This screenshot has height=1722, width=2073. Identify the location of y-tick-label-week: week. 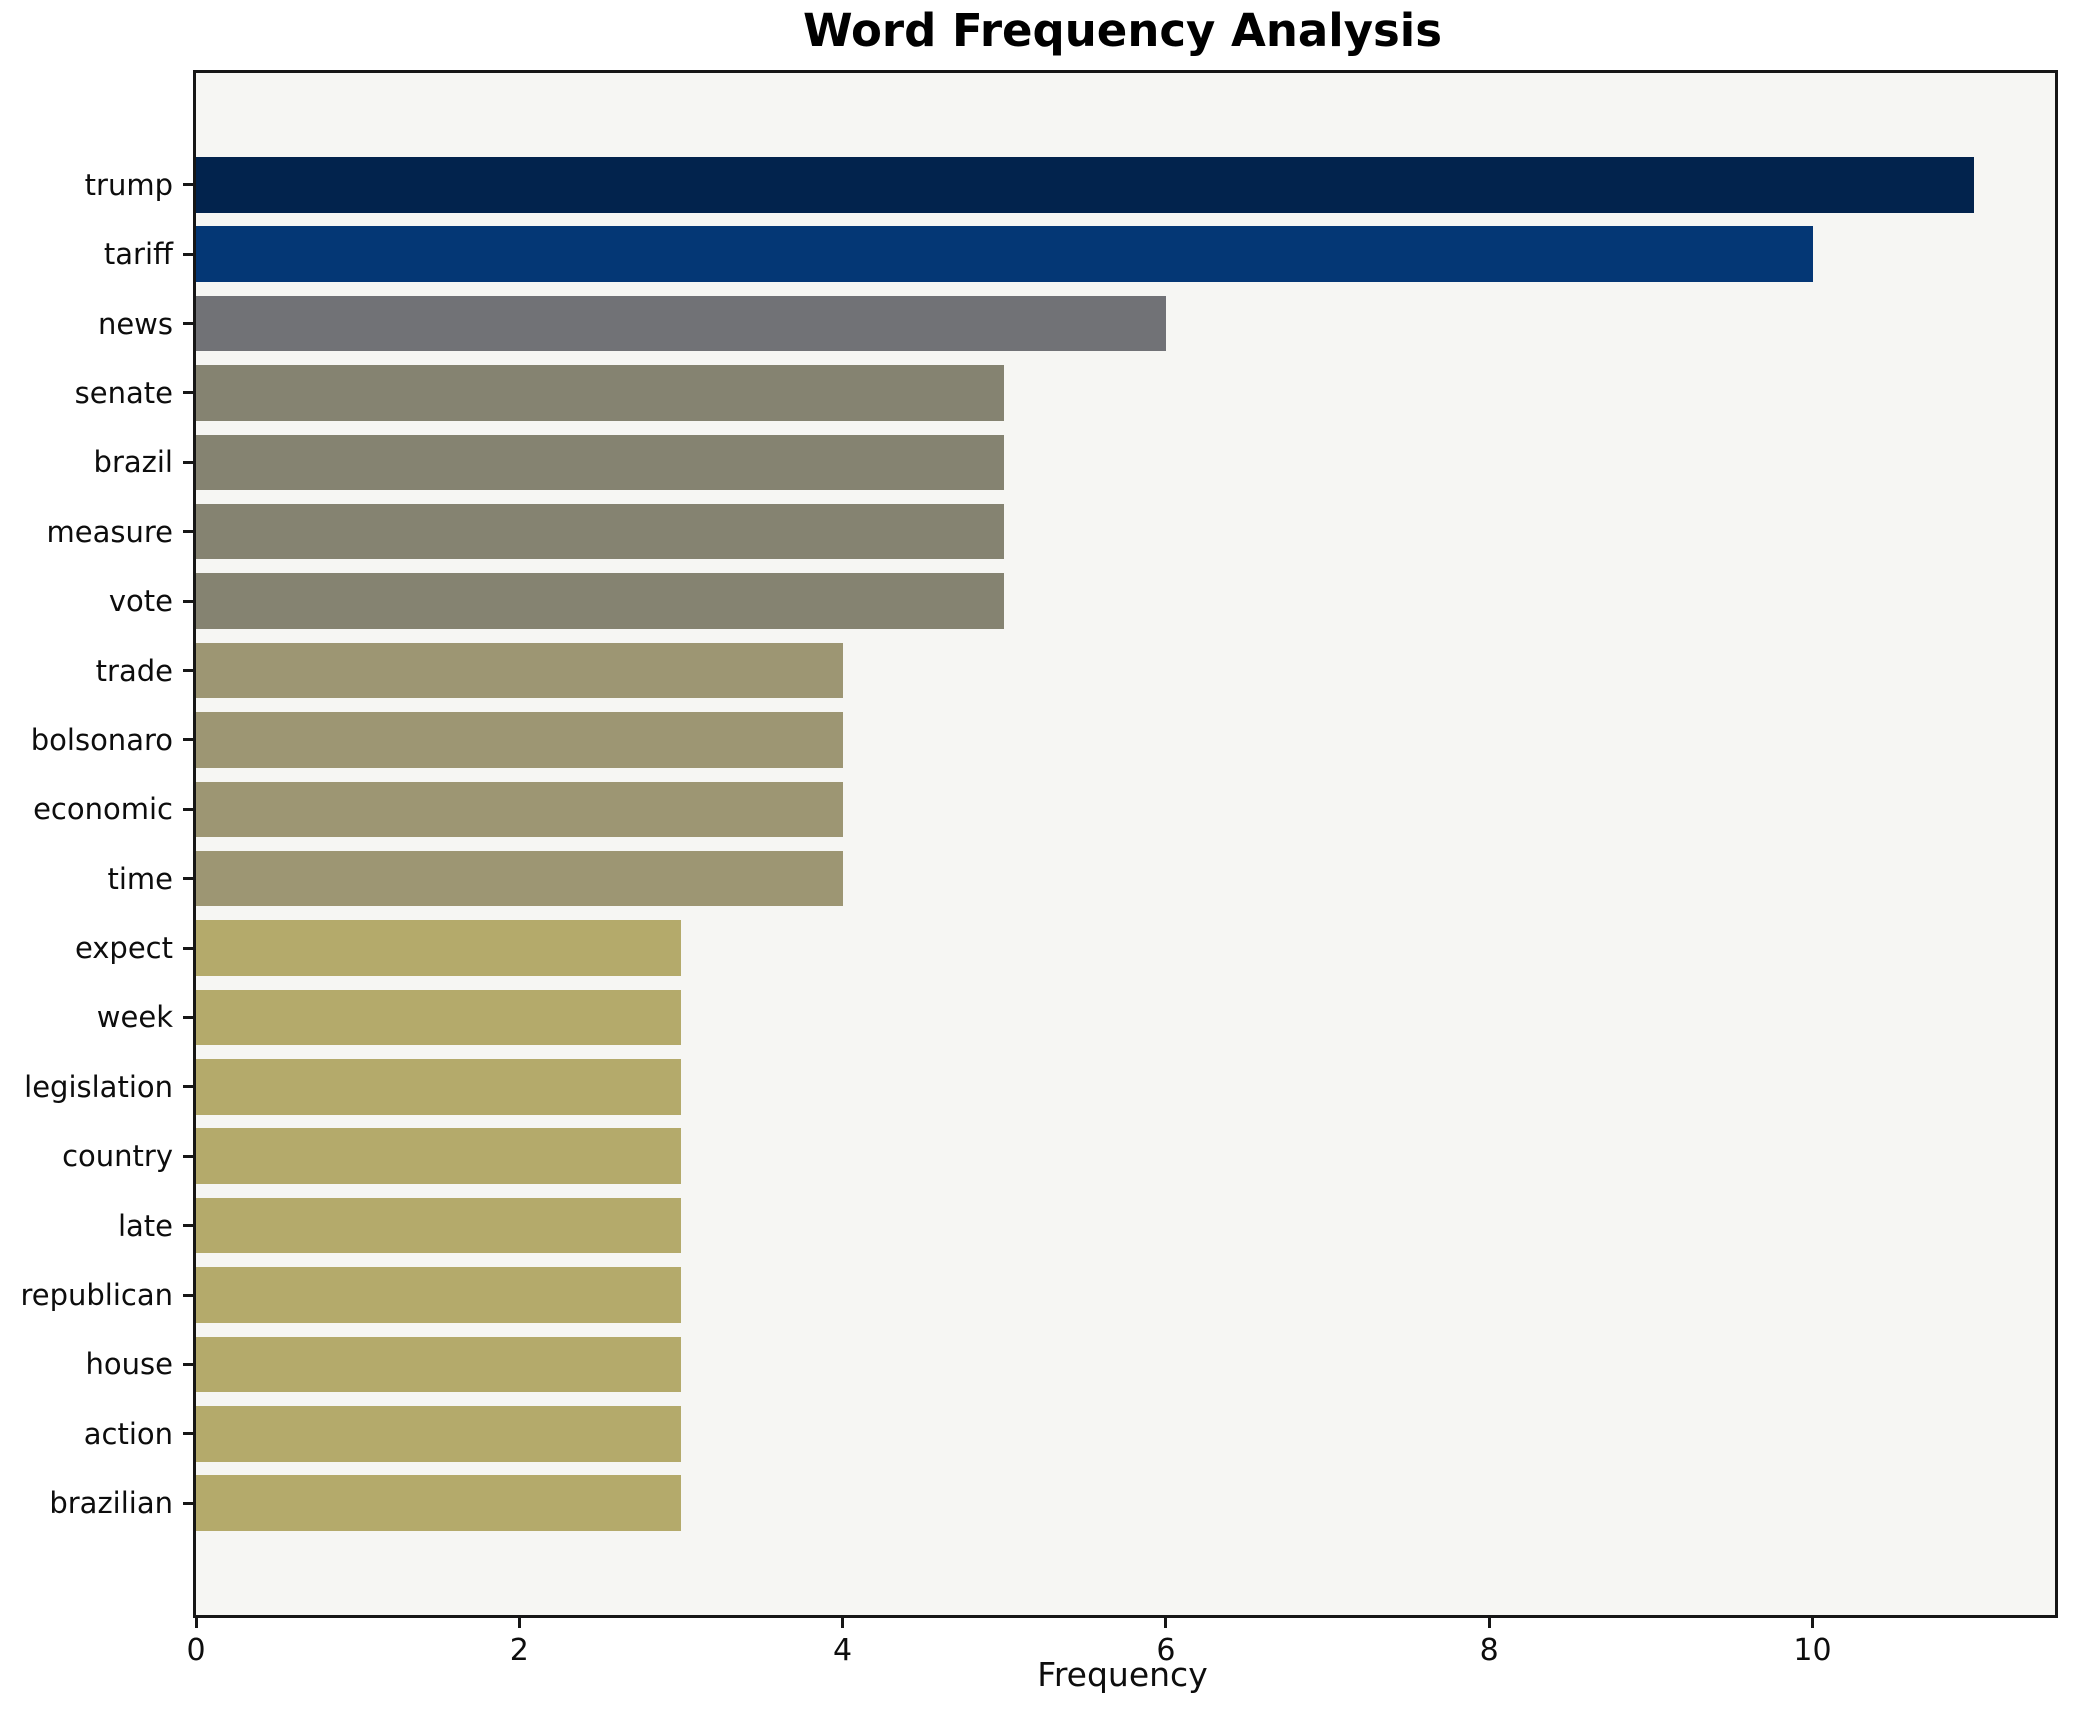
(134, 1017).